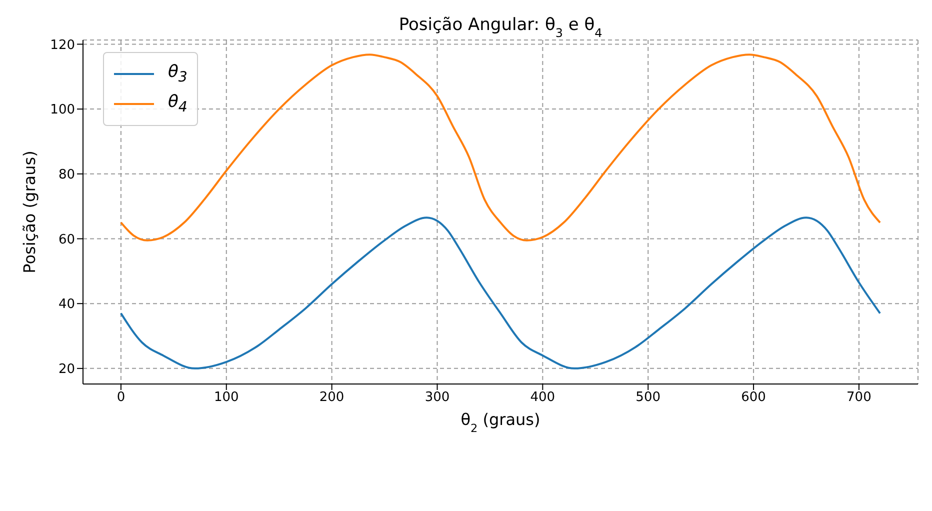 This screenshot has width=932, height=511. Describe the element at coordinates (121, 398) in the screenshot. I see `x-tick-label: 0` at that location.